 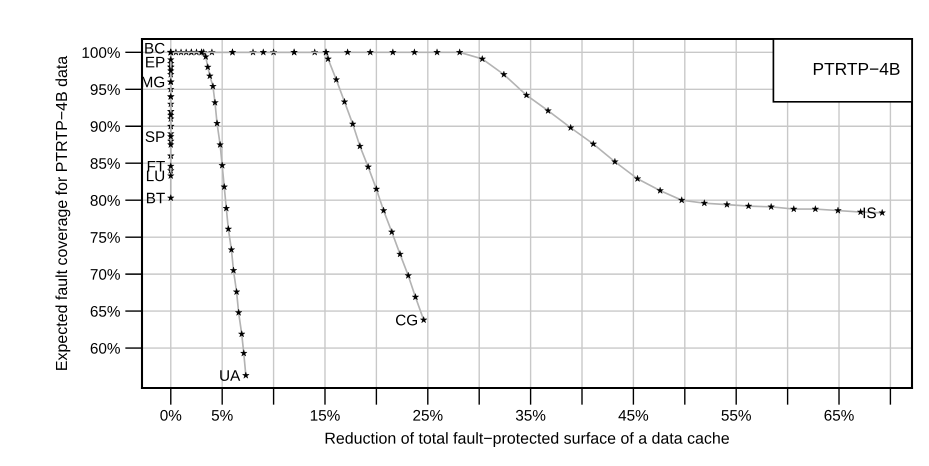 I want to click on series-label: CG, so click(x=406, y=320).